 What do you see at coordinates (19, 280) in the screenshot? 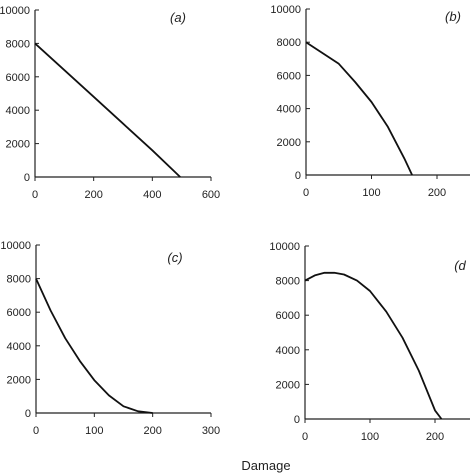
I see `panel-3-y-tick-label: 8000` at bounding box center [19, 280].